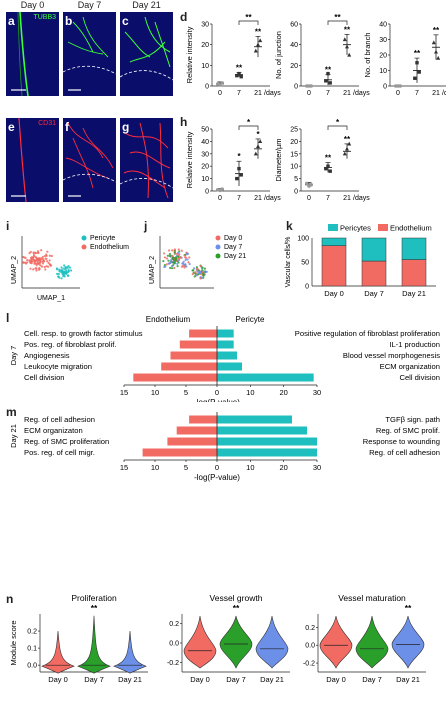 Image resolution: width=448 pixels, height=703 pixels. Describe the element at coordinates (336, 679) in the screenshot. I see `n-category-2-0: Day 0` at that location.